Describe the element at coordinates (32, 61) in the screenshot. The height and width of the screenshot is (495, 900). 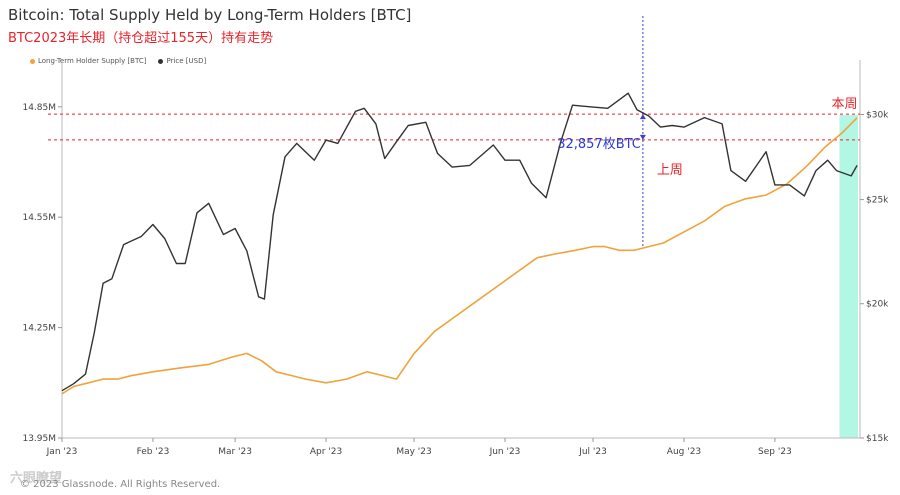
I see `legend-dot-lth-supply` at that location.